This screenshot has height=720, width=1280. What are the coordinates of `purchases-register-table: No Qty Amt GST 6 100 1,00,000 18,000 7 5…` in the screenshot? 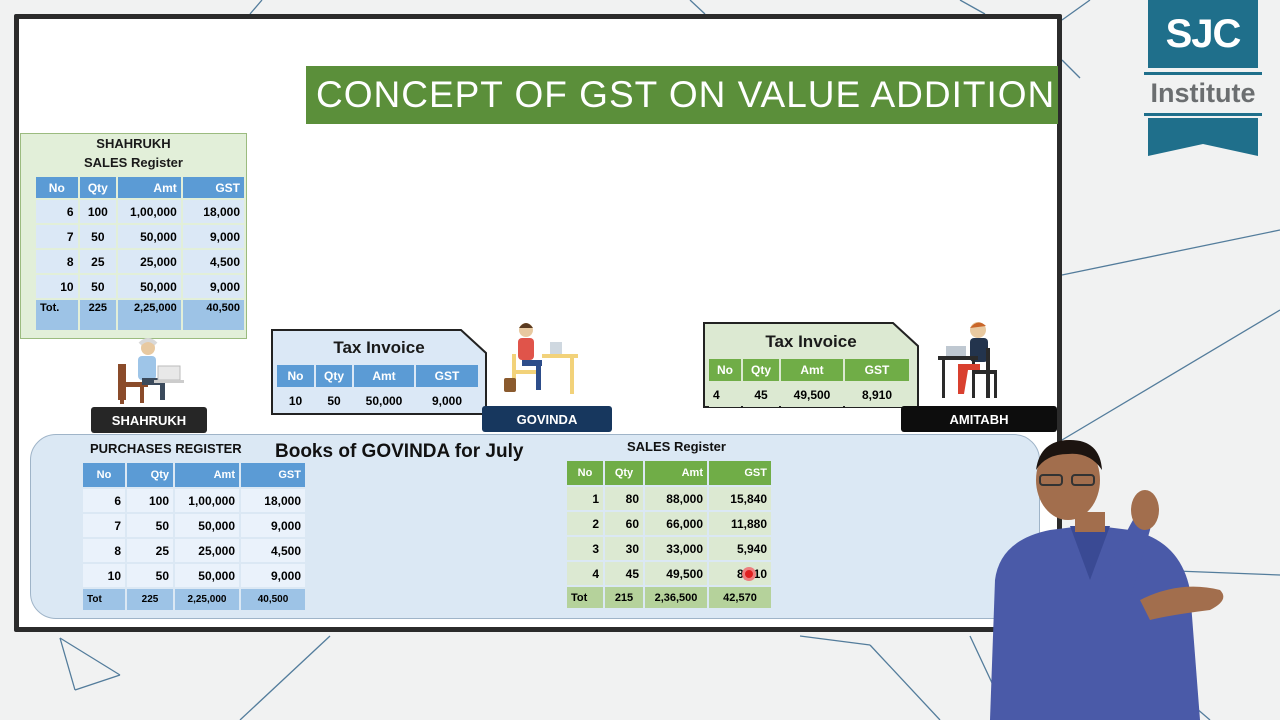 It's located at (194, 536).